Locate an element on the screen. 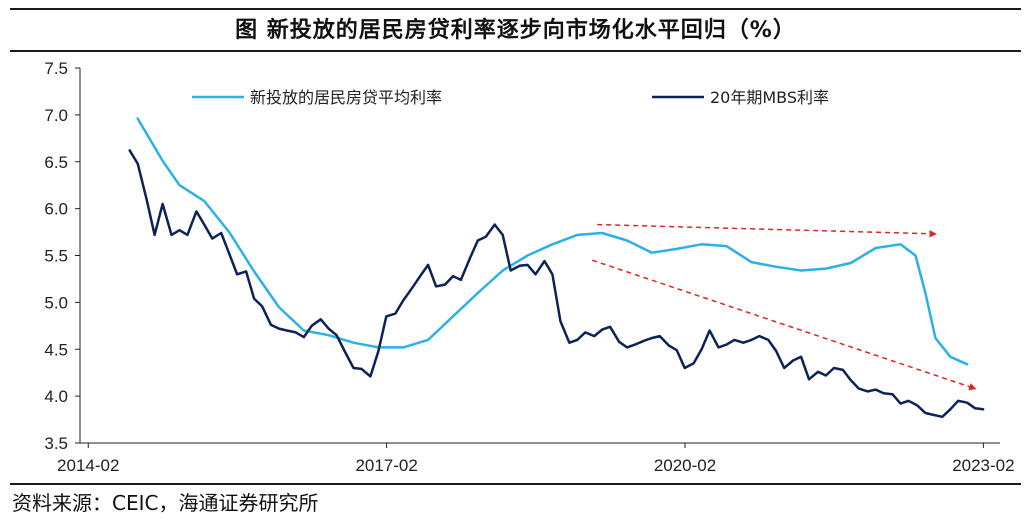 Image resolution: width=1031 pixels, height=523 pixels. x-tick-label: 2014-02 is located at coordinates (88, 465).